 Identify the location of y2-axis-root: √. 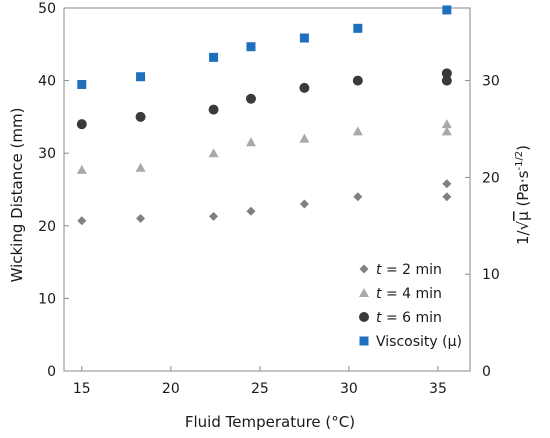
(523, 225).